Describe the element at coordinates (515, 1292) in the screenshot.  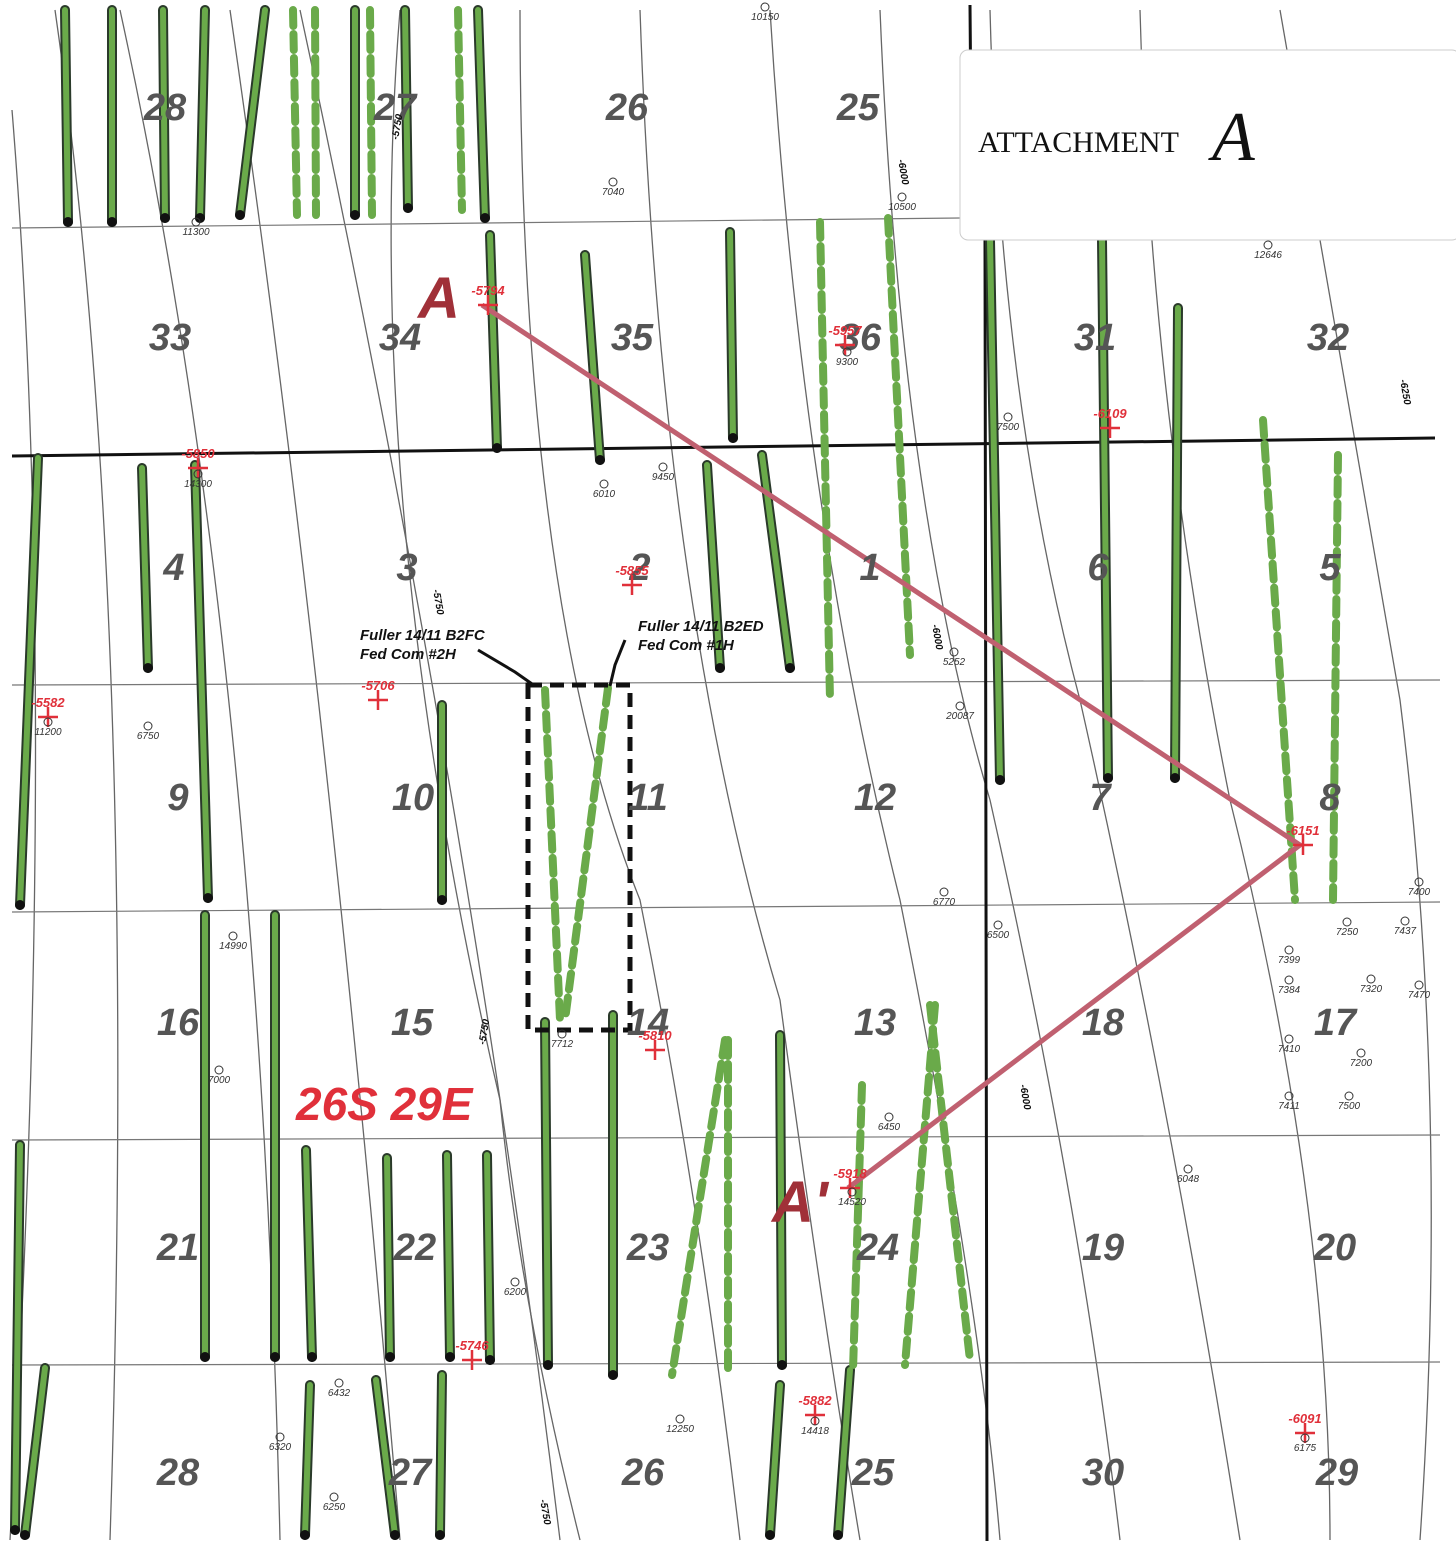
I see `depth-label: 6200` at that location.